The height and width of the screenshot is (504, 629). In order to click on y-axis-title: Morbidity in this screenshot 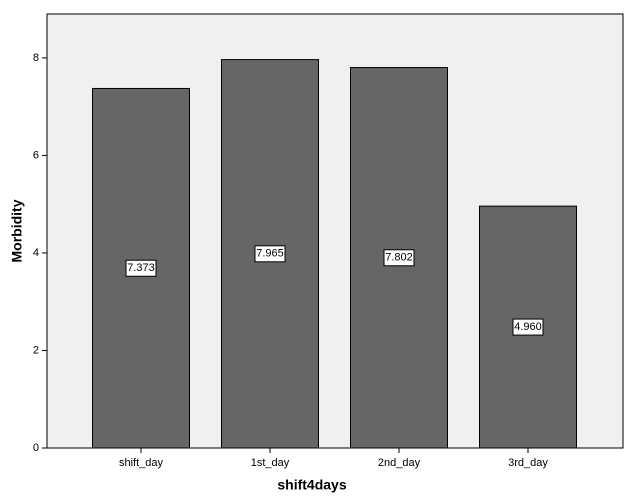, I will do `click(17, 230)`.